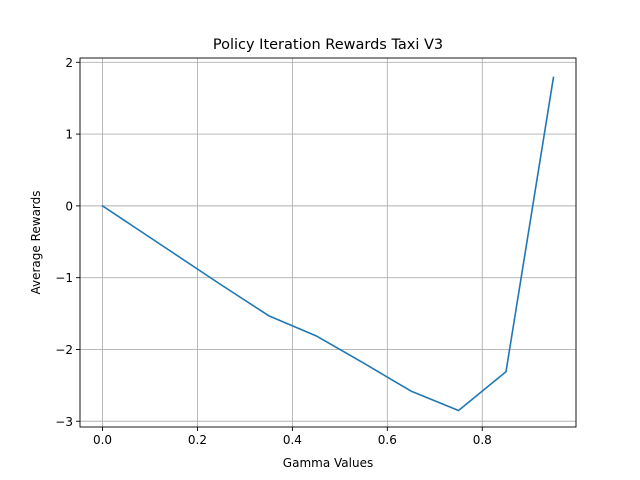 The image size is (640, 480). Describe the element at coordinates (64, 278) in the screenshot. I see `y-tick-label: −1` at that location.